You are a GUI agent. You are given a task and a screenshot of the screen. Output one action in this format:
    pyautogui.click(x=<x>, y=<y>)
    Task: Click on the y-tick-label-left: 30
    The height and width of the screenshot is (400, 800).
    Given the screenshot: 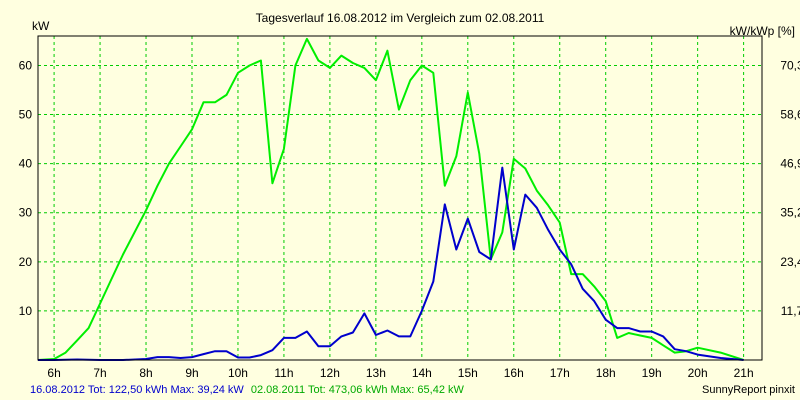 What is the action you would take?
    pyautogui.click(x=26, y=213)
    